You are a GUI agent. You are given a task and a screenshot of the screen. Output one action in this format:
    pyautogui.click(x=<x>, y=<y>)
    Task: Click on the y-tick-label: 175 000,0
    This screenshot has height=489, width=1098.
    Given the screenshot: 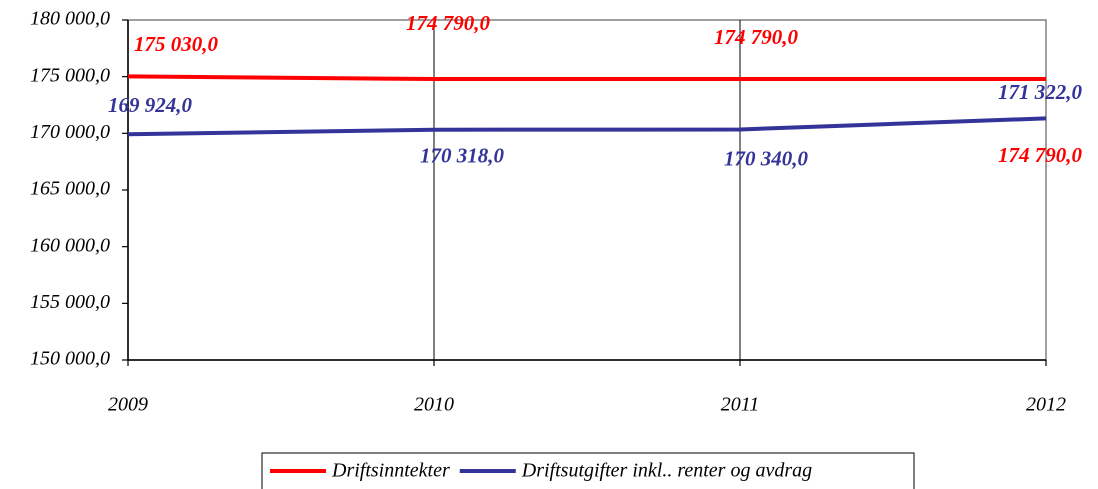 What is the action you would take?
    pyautogui.click(x=70, y=75)
    